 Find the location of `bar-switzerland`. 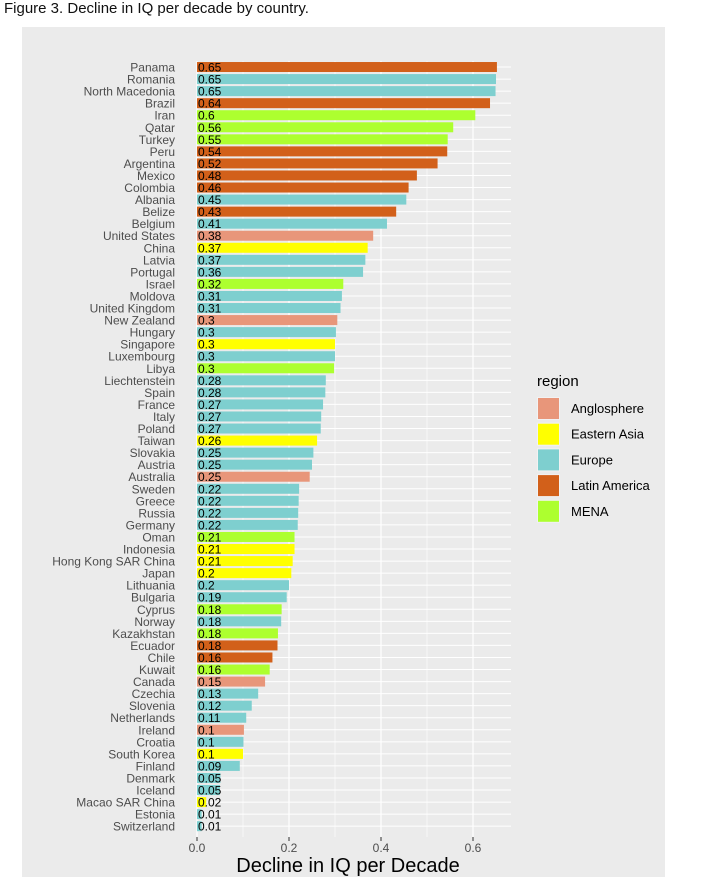

bar-switzerland is located at coordinates (199, 826).